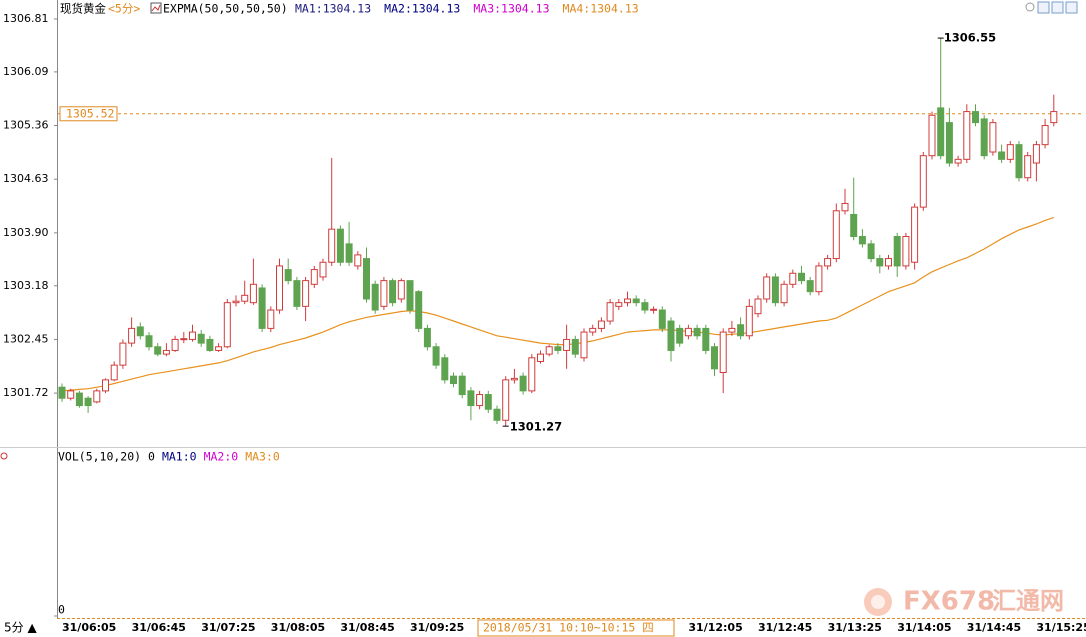 The width and height of the screenshot is (1086, 637). What do you see at coordinates (333, 9) in the screenshot?
I see `ma-label: MA1:1304.13` at bounding box center [333, 9].